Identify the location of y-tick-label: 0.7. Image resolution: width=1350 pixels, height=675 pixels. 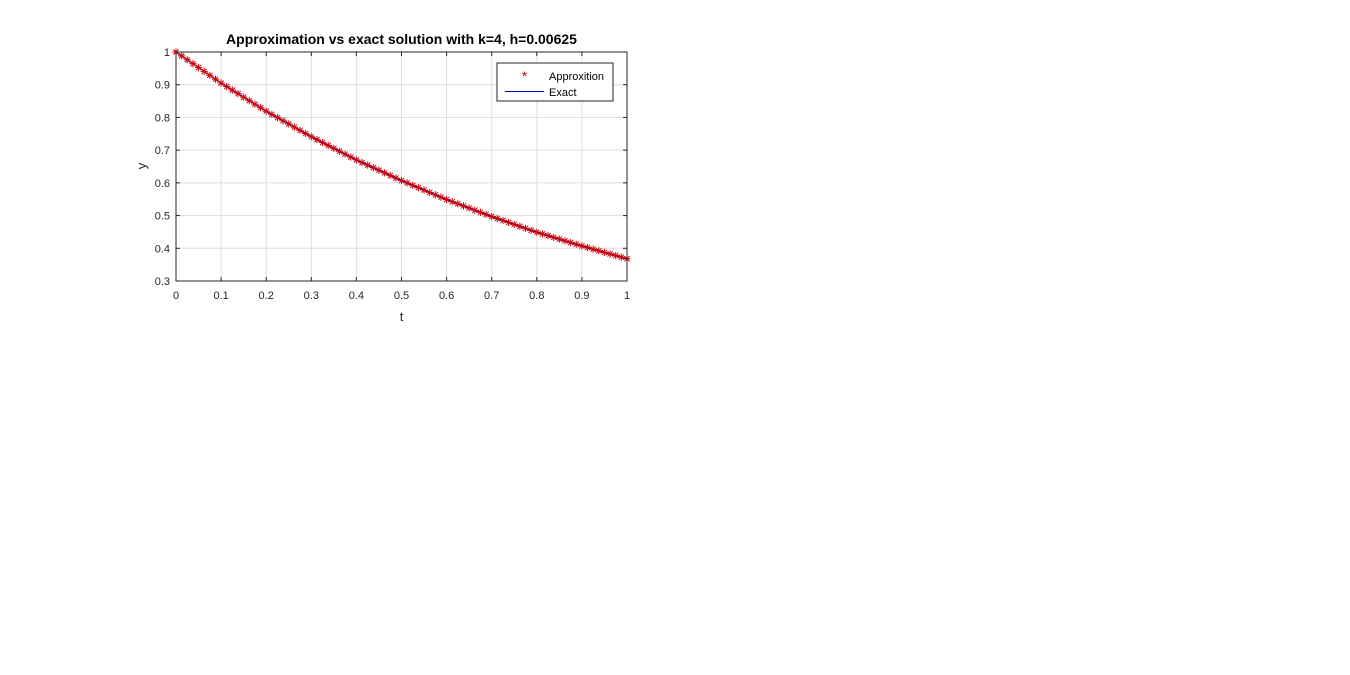
(162, 151).